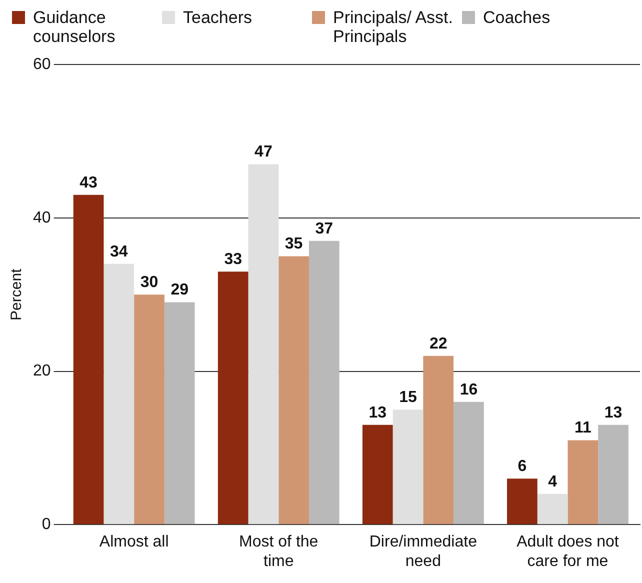 This screenshot has height=583, width=642. What do you see at coordinates (293, 244) in the screenshot?
I see `data-label: 35` at bounding box center [293, 244].